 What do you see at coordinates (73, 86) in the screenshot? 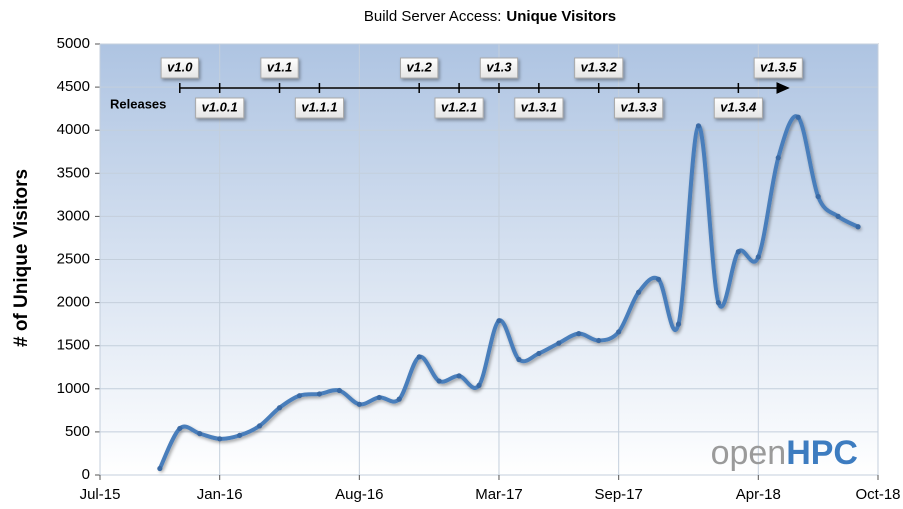
I see `y-tick-label: 4500` at bounding box center [73, 86].